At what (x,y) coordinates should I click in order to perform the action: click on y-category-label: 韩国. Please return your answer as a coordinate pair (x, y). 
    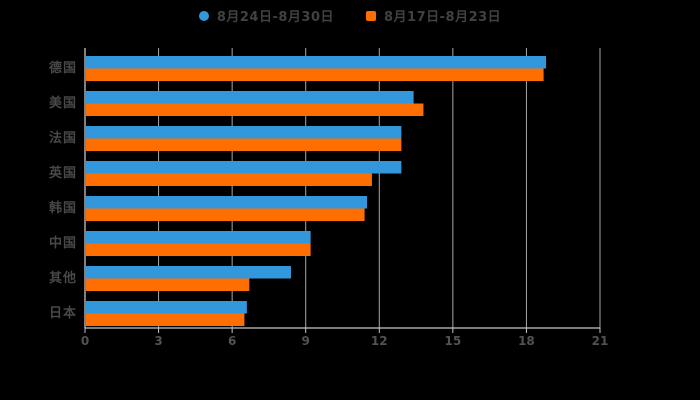
    Looking at the image, I should click on (63, 208).